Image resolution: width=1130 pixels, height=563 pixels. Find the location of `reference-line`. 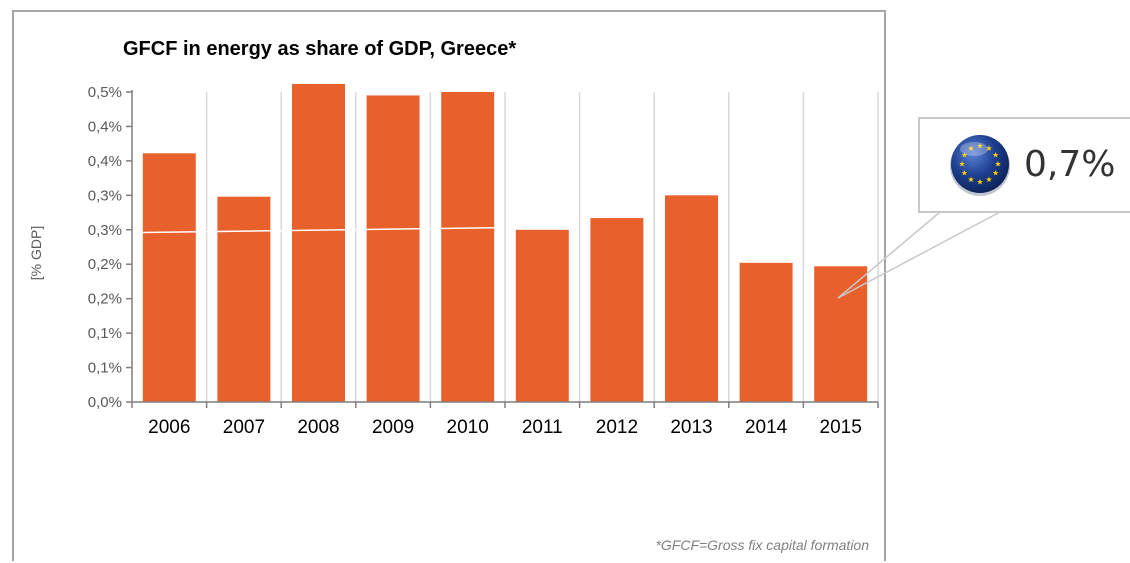

reference-line is located at coordinates (318, 230).